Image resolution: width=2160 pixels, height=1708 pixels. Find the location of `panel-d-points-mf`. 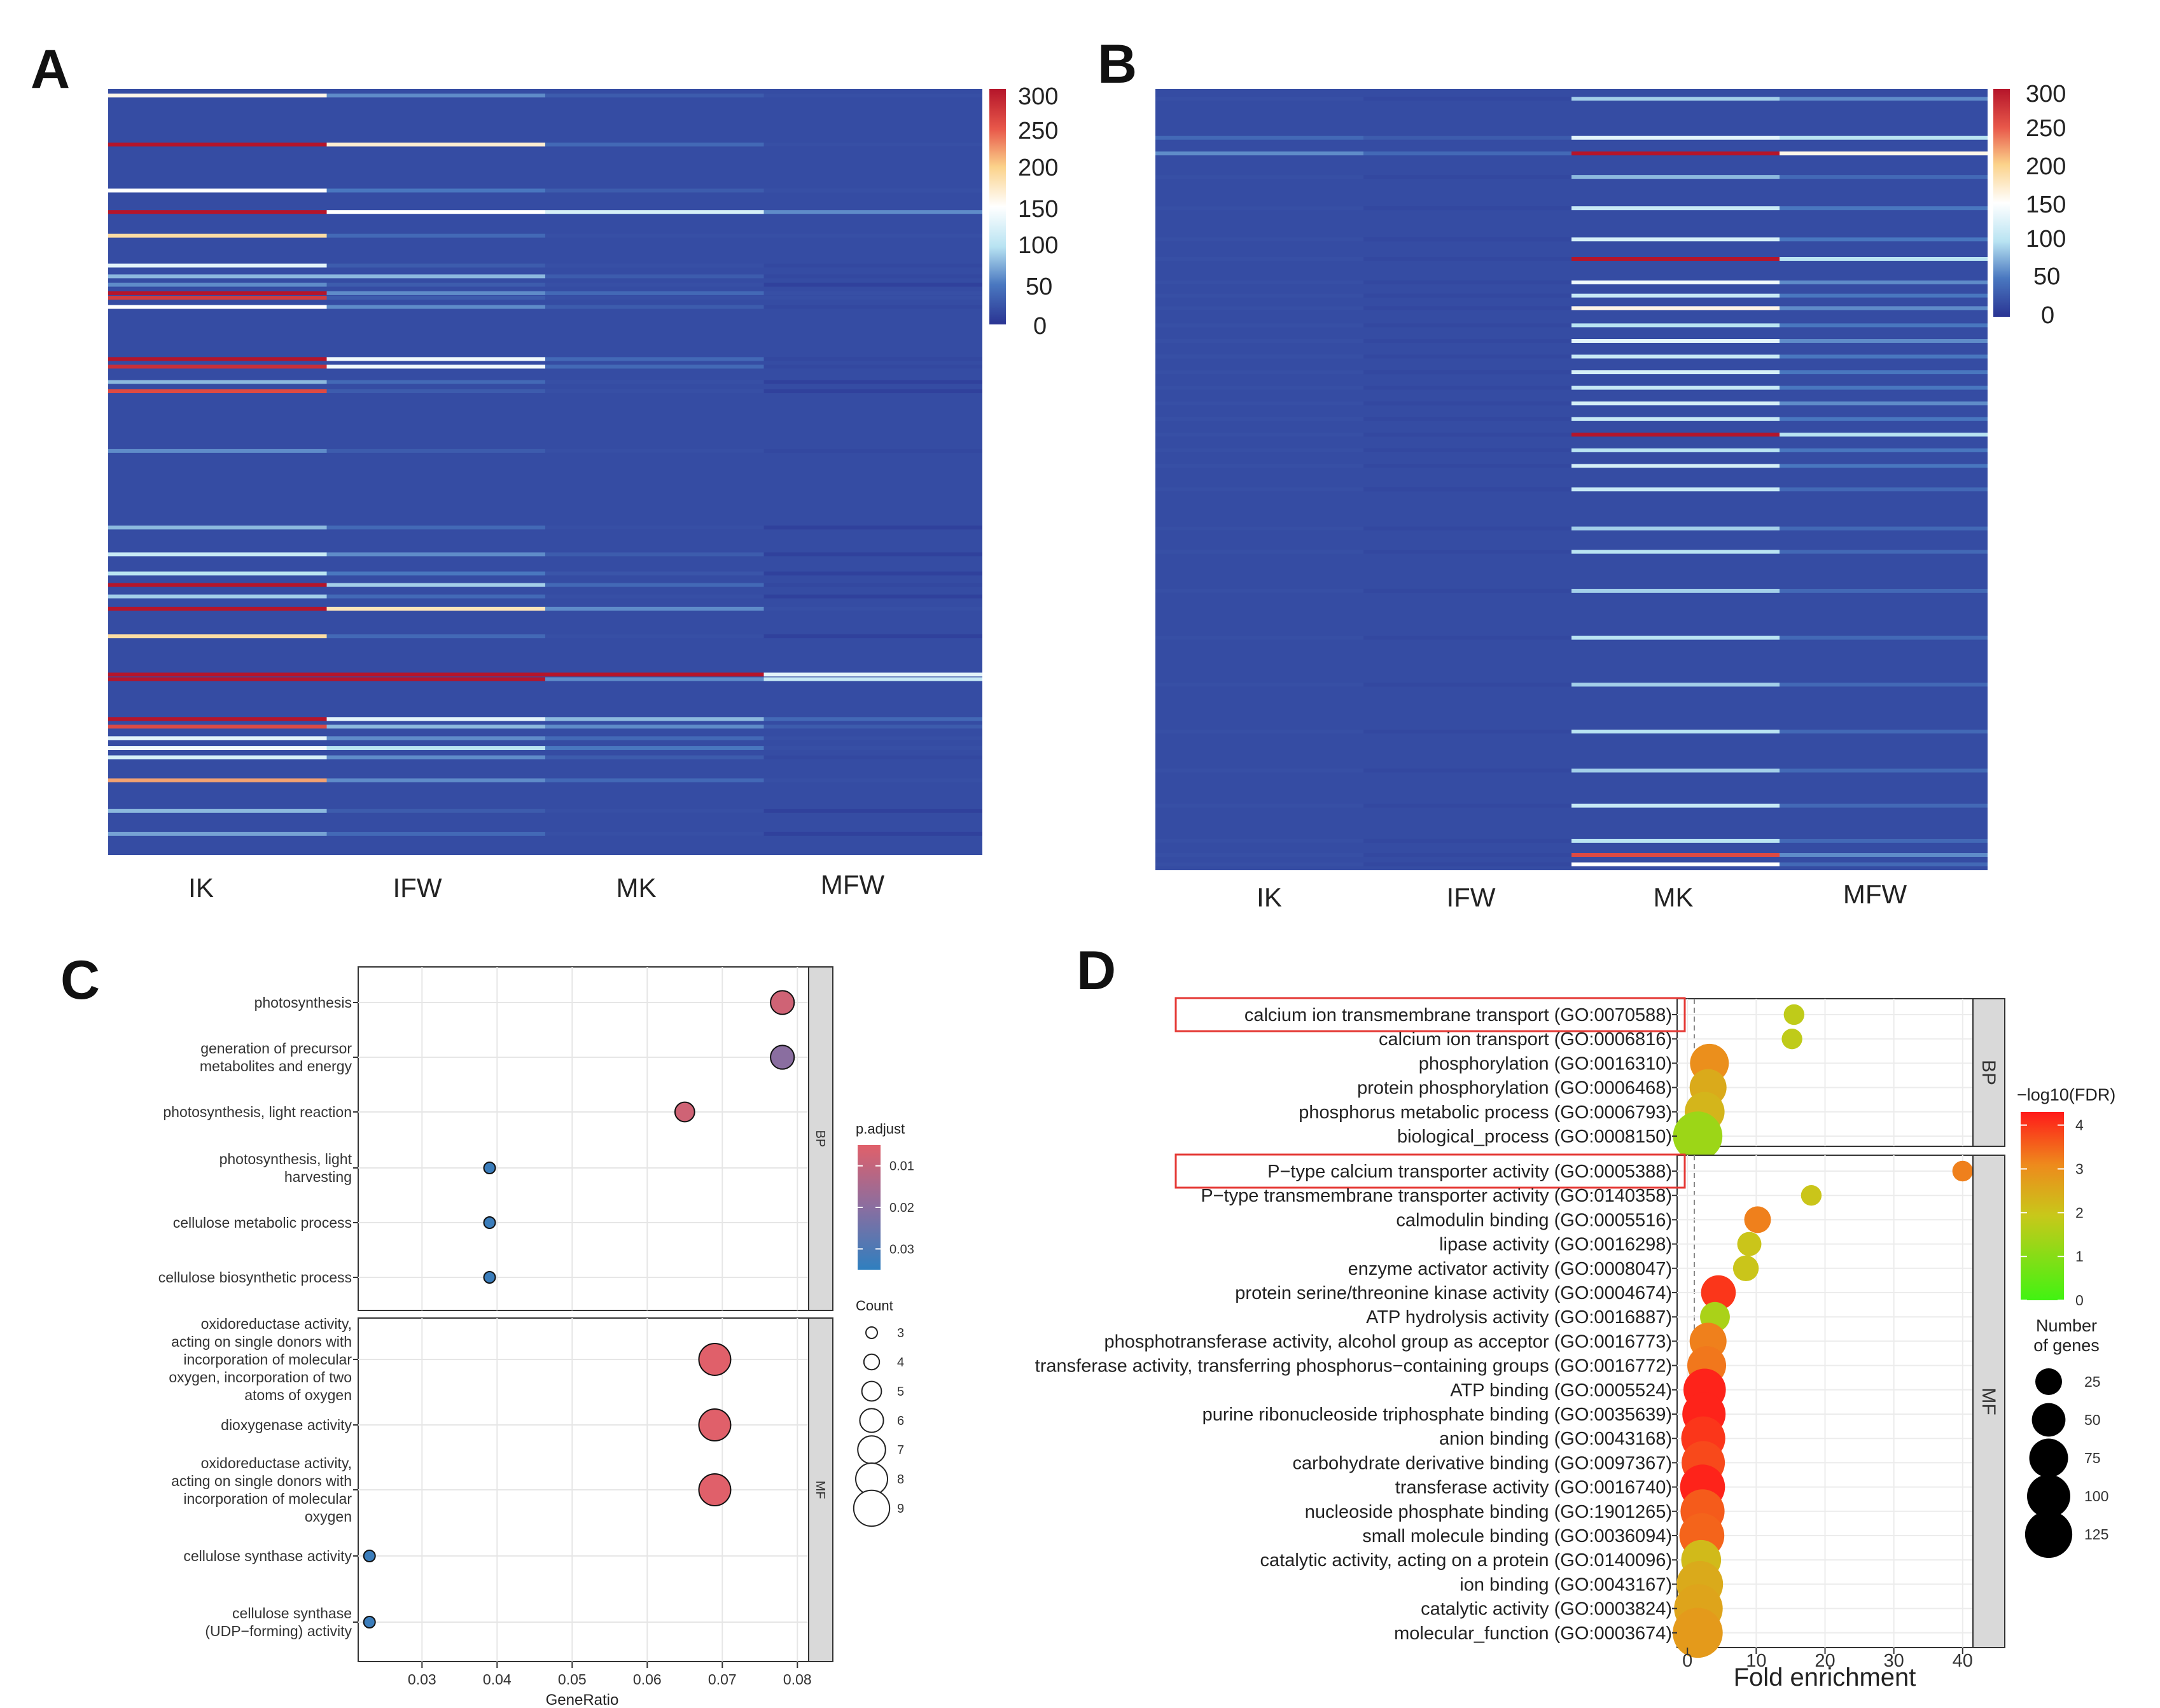

panel-d-points-mf is located at coordinates (1823, 1409).